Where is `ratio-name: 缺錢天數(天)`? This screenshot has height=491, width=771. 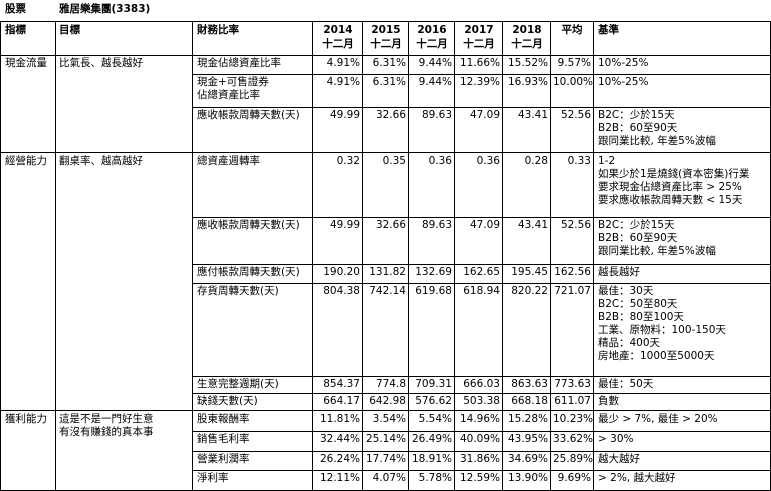
ratio-name: 缺錢天數(天) is located at coordinates (227, 401).